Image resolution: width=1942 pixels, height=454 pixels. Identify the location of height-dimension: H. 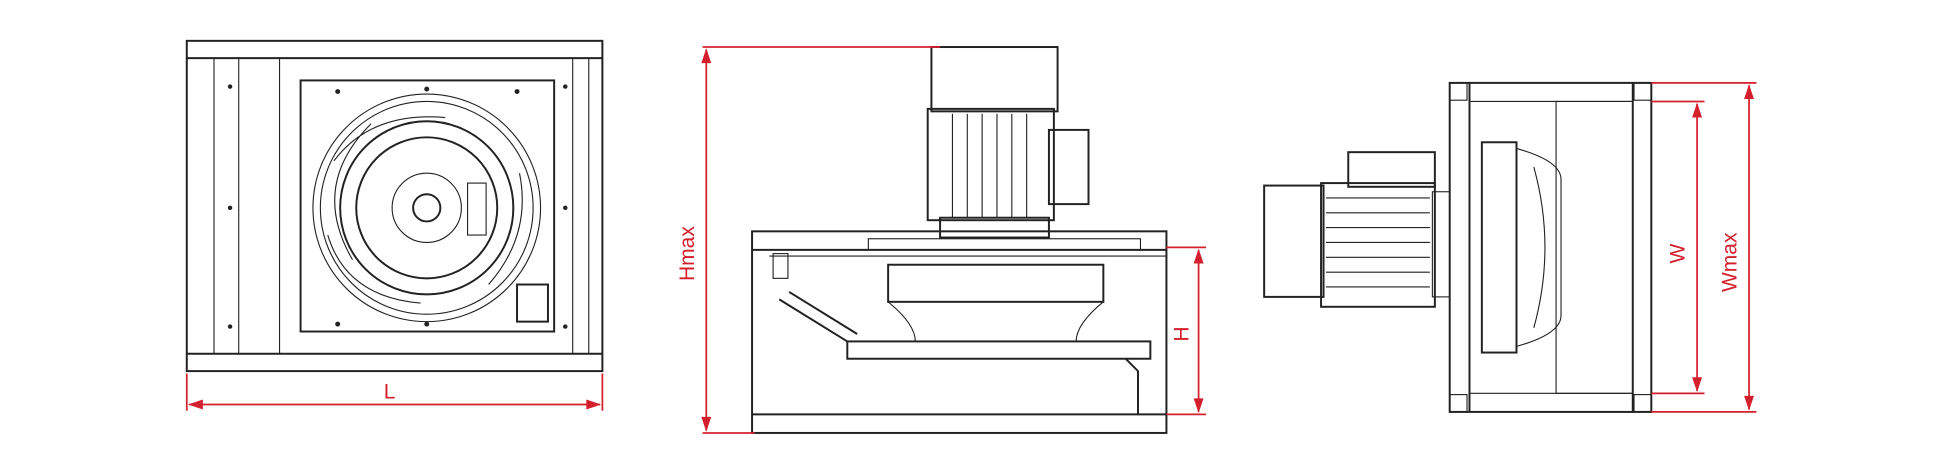
(1186, 331).